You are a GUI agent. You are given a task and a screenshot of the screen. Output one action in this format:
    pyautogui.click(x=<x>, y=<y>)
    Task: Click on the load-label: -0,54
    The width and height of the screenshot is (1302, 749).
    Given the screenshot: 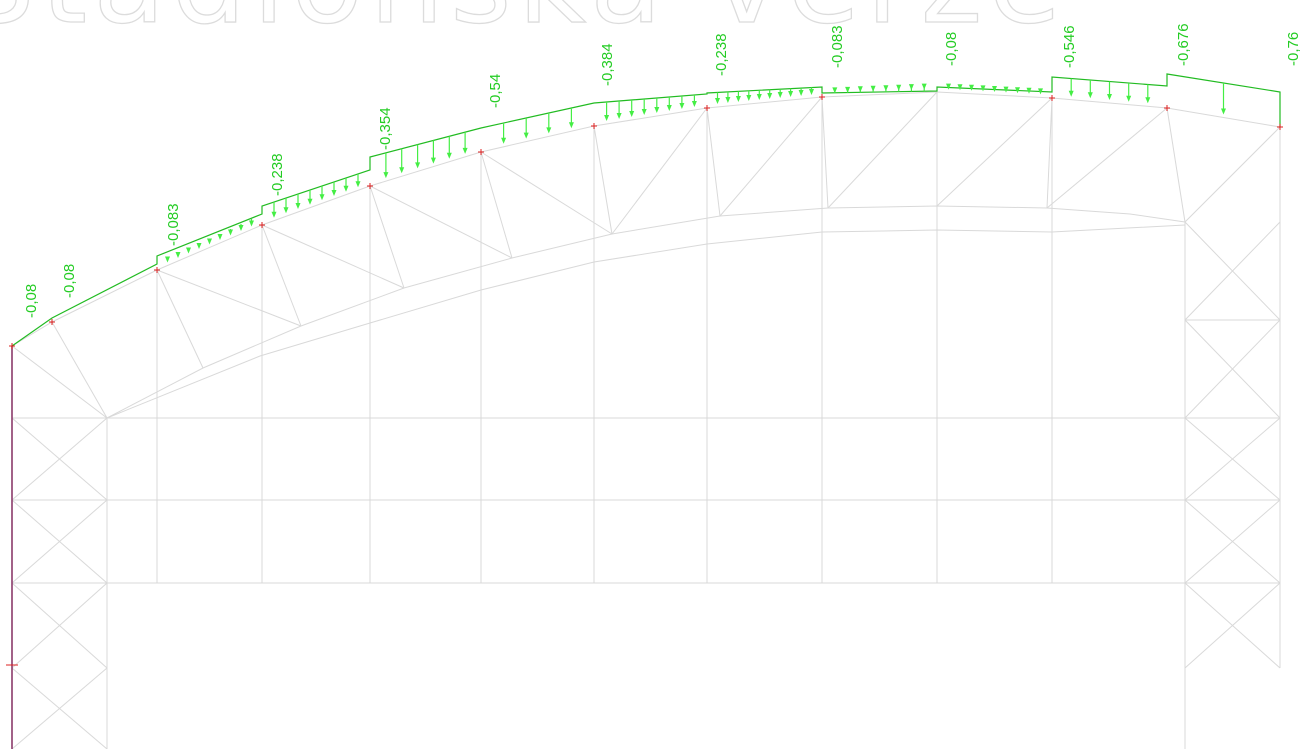 What is the action you would take?
    pyautogui.click(x=495, y=91)
    